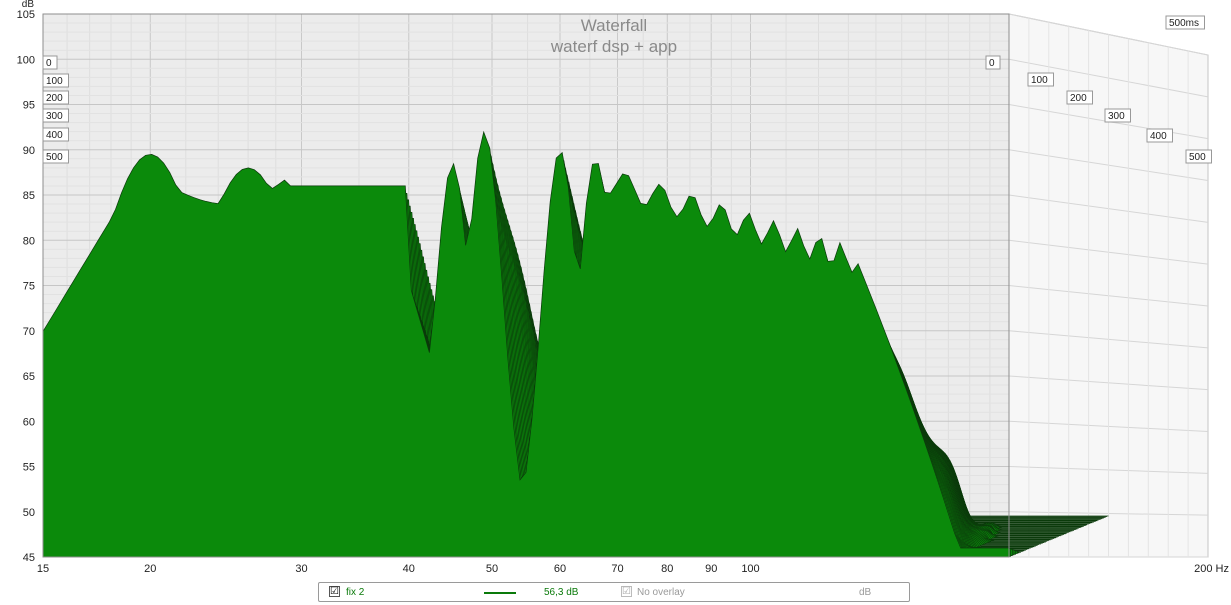 The width and height of the screenshot is (1231, 605). What do you see at coordinates (500, 593) in the screenshot?
I see `series-line-swatch` at bounding box center [500, 593].